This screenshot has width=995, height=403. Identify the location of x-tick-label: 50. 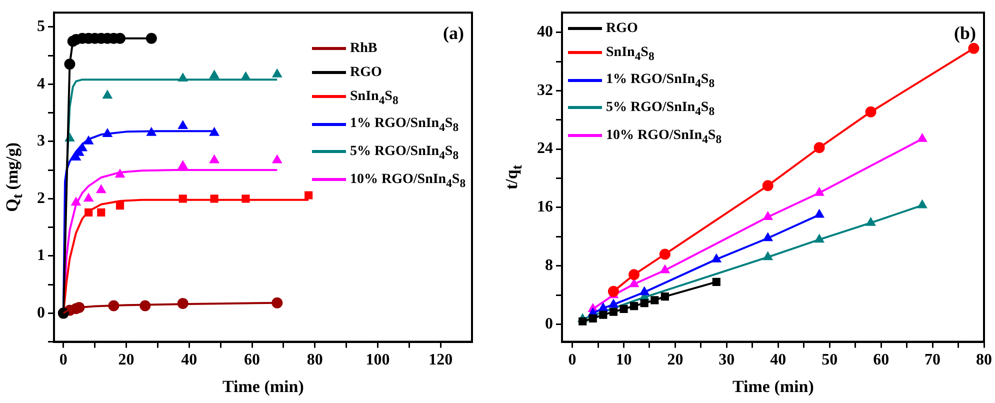
(830, 360).